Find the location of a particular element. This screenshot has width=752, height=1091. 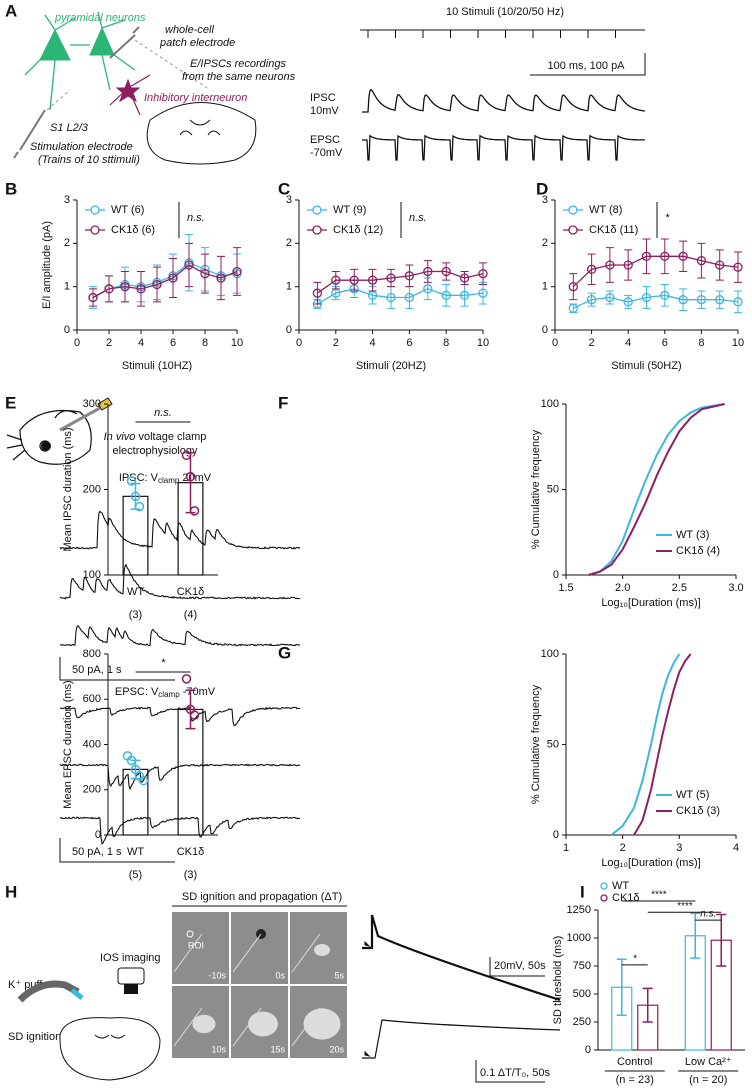

x-tick-label: 10 is located at coordinates (483, 343).